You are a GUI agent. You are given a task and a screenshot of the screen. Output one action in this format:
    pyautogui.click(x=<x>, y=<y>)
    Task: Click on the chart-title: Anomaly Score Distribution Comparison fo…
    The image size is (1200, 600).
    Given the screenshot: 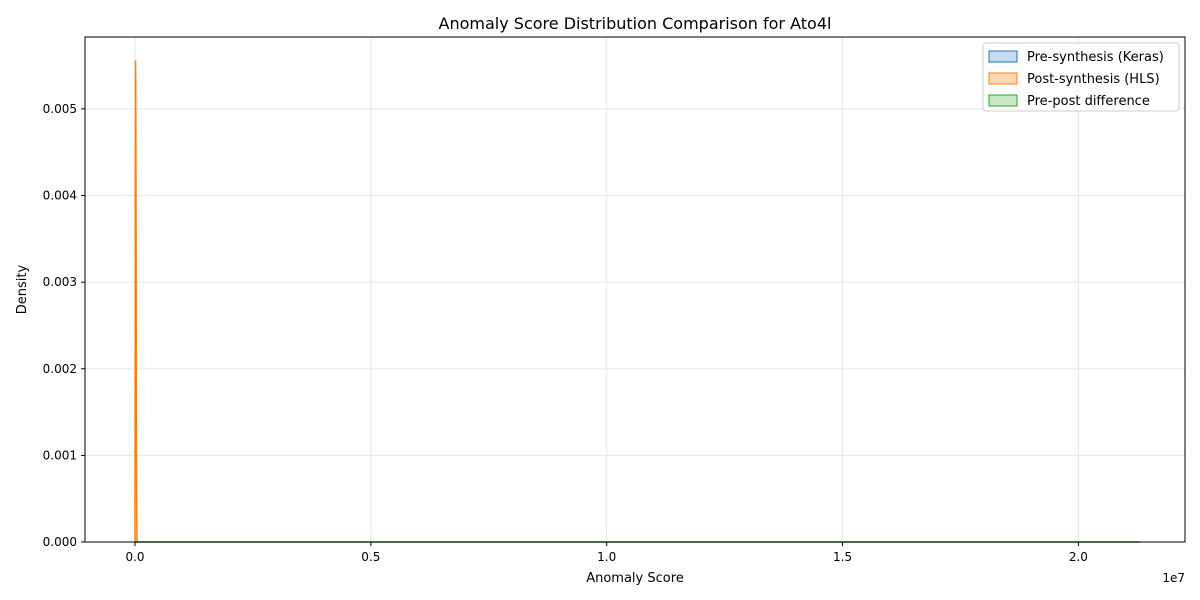 What is the action you would take?
    pyautogui.click(x=635, y=23)
    